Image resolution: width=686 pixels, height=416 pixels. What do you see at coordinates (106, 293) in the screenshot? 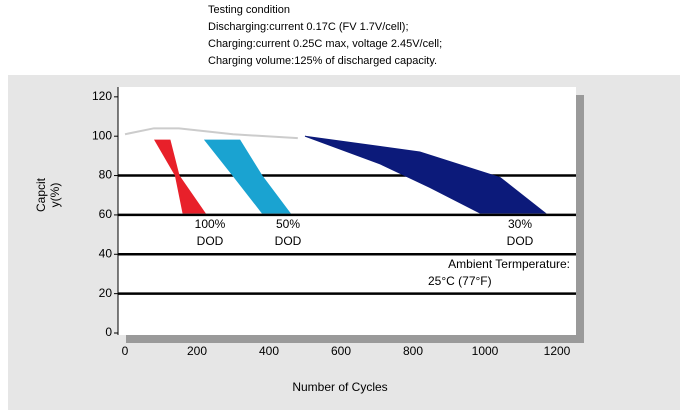
I see `y-tick-label: 20` at bounding box center [106, 293].